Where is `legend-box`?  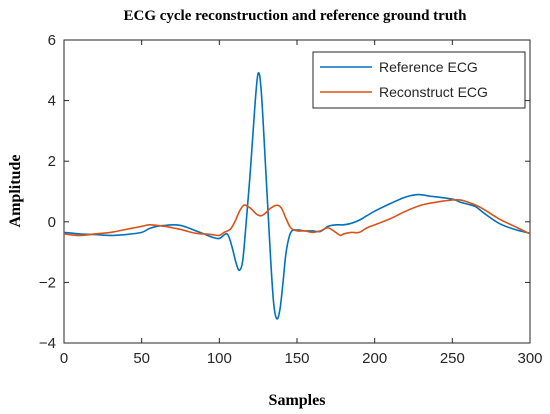
legend-box is located at coordinates (419, 80).